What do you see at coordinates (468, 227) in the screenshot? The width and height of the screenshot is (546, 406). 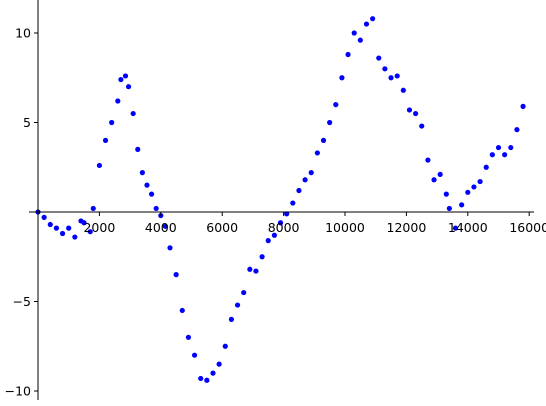 I see `x-tick-label: 14000` at bounding box center [468, 227].